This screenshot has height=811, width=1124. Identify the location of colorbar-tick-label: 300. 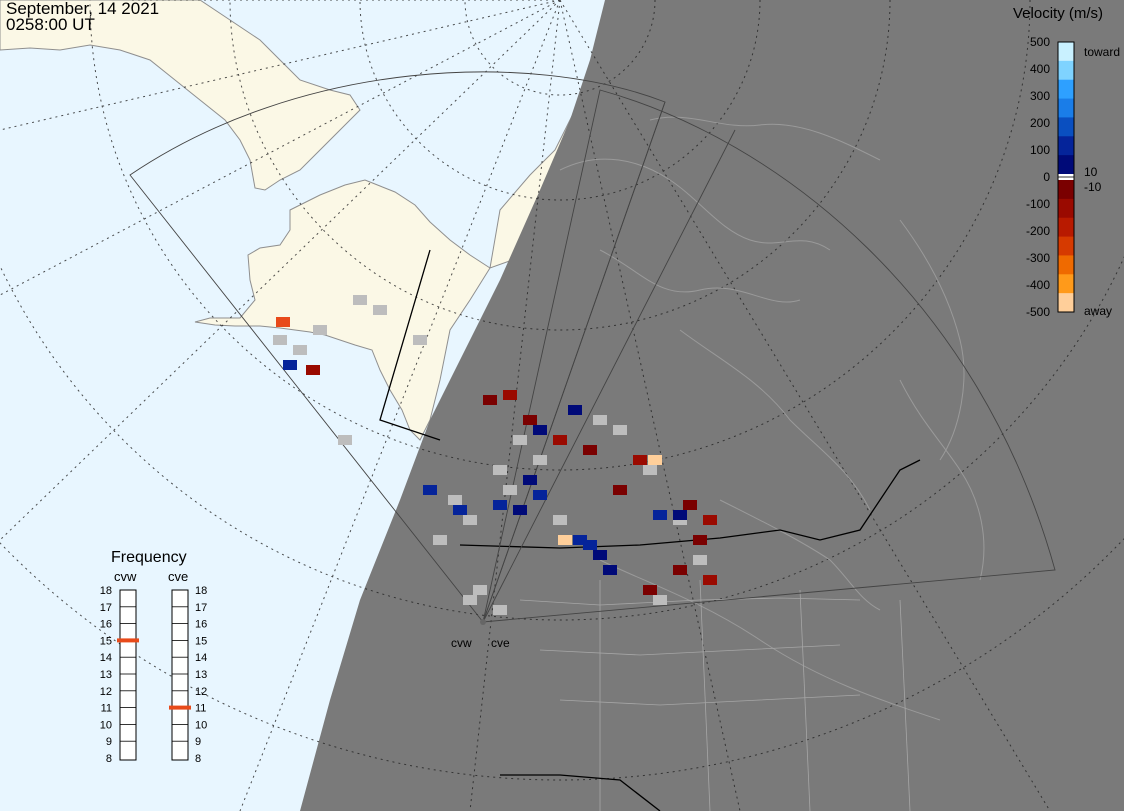
(1040, 96).